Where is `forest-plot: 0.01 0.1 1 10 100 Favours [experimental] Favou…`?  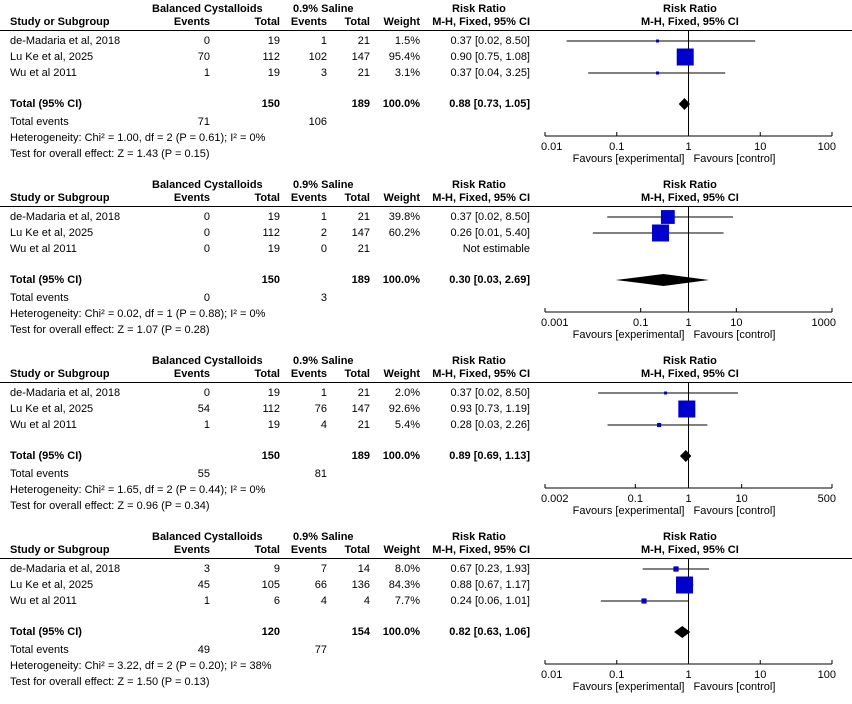 forest-plot: 0.01 0.1 1 10 100 Favours [experimental] Favou… is located at coordinates (688, 626).